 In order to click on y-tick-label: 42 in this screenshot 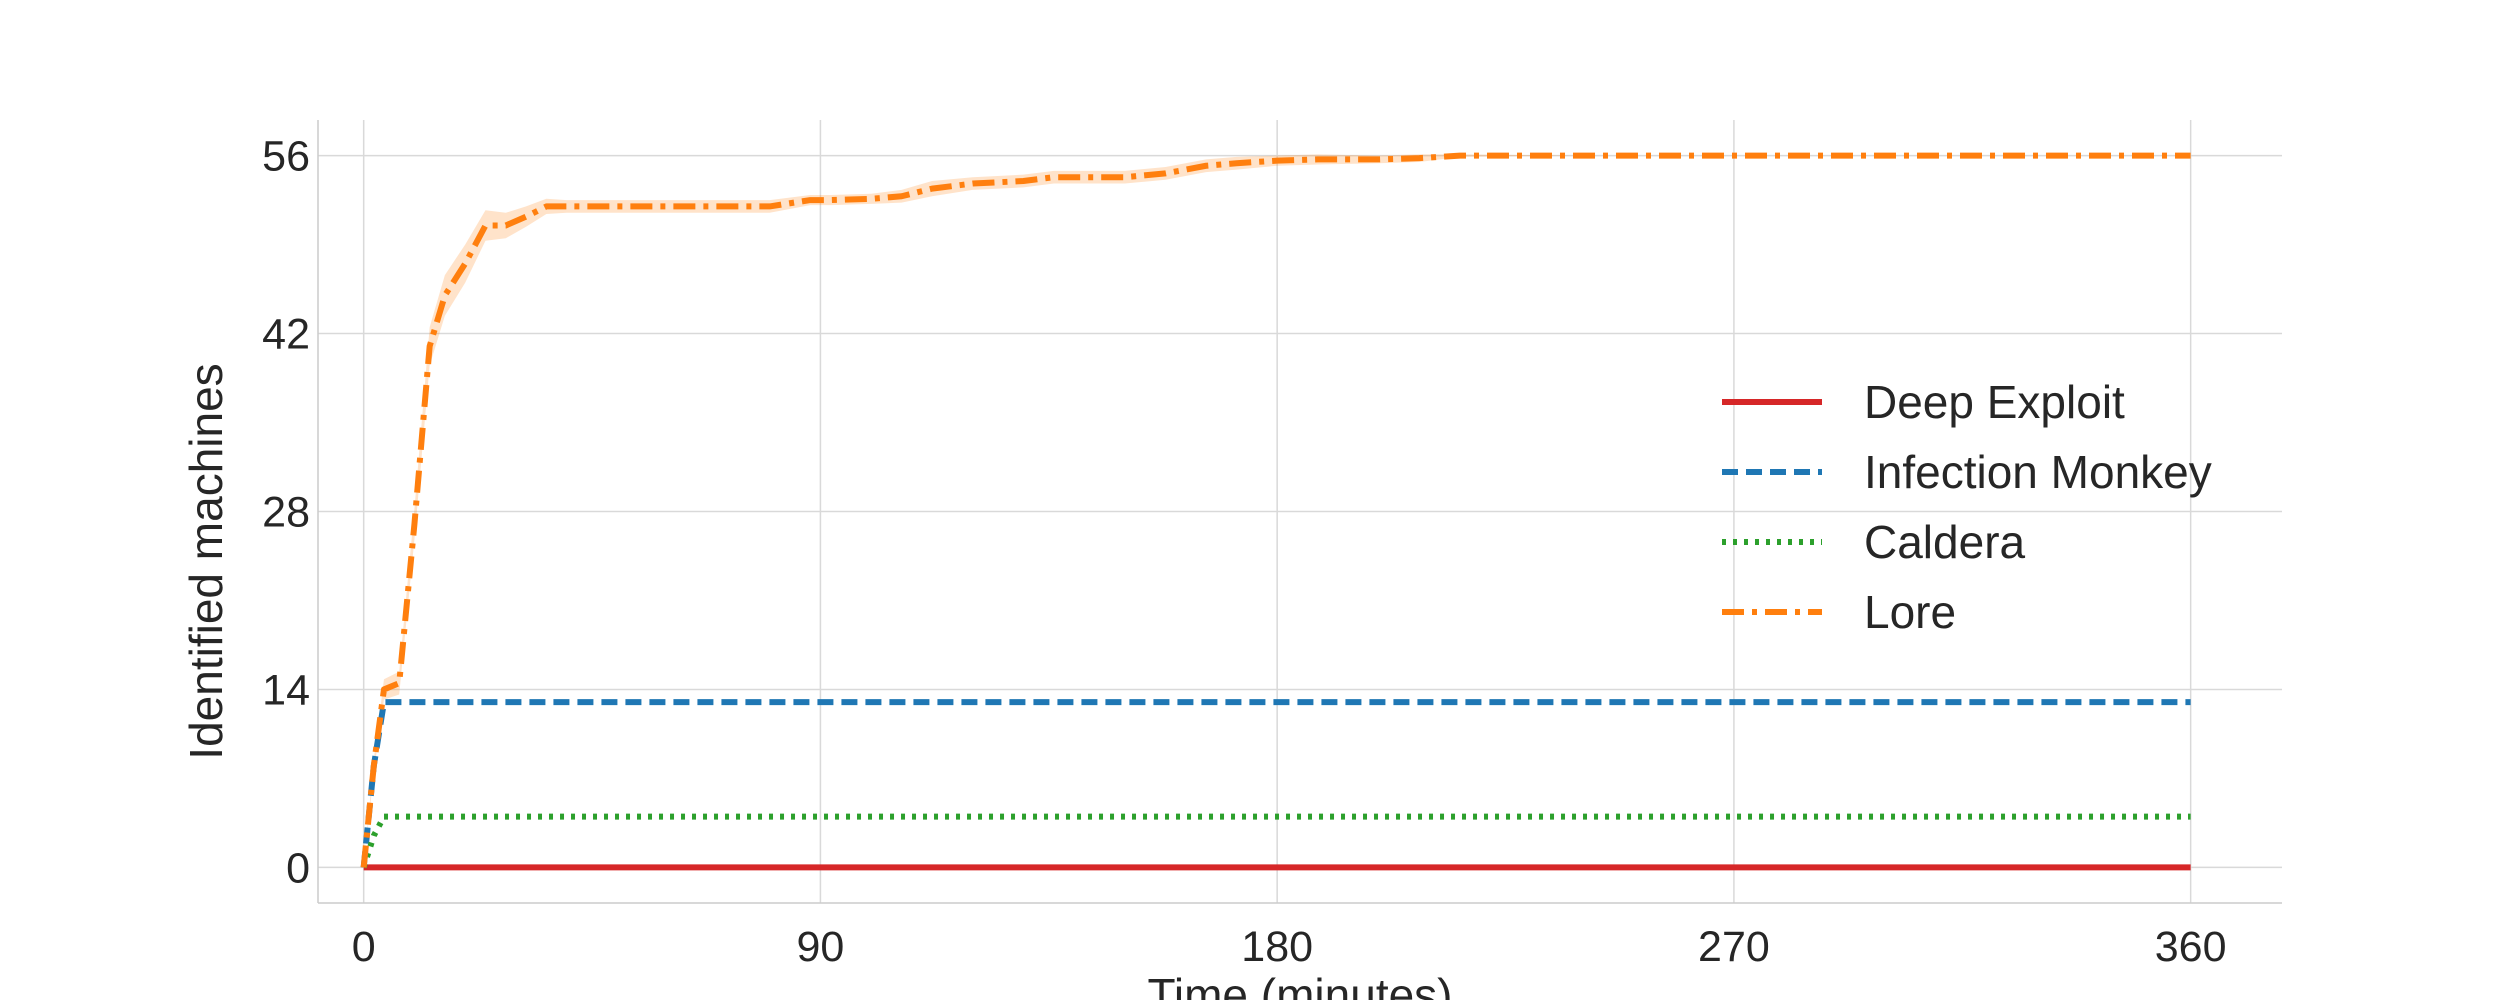, I will do `click(286, 335)`.